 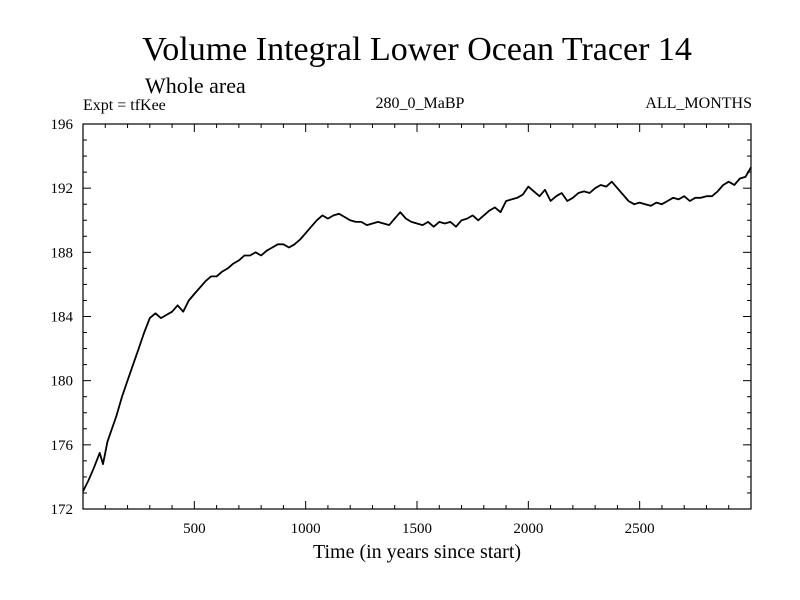 I want to click on x-tick-label: 1000, so click(x=306, y=529).